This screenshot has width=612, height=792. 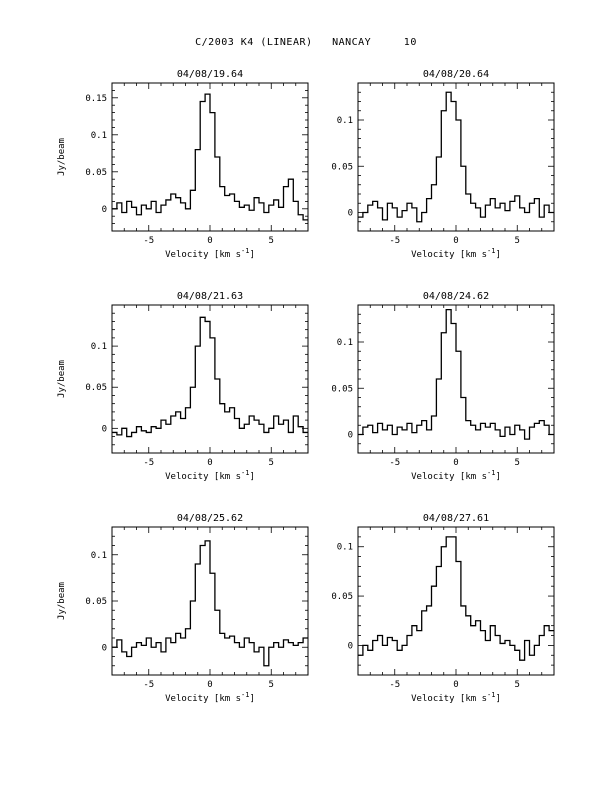 What do you see at coordinates (456, 518) in the screenshot?
I see `panel-title: 04/08/27.61` at bounding box center [456, 518].